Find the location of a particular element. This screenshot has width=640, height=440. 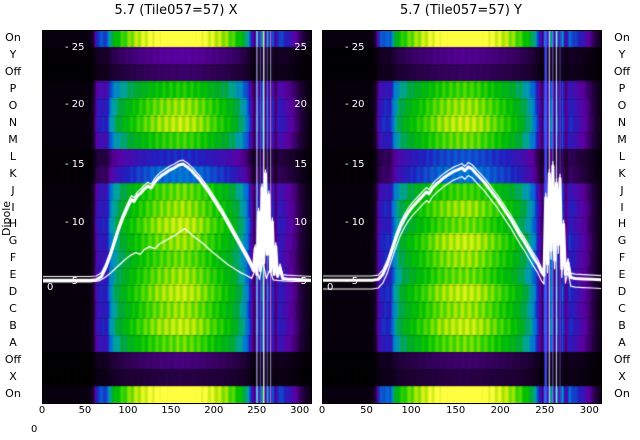

plot-title-y: 5.7 (Tile057=57) Y is located at coordinates (461, 10).